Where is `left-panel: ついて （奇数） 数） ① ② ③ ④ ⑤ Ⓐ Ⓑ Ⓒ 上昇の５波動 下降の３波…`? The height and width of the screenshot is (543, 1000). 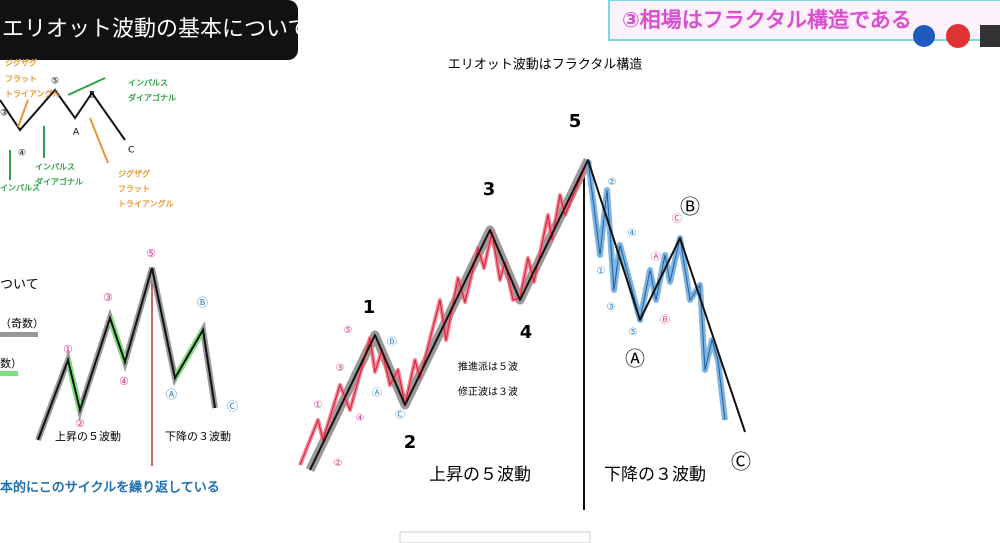 left-panel: ついて （奇数） 数） ① ② ③ ④ ⑤ Ⓐ Ⓑ Ⓒ 上昇の５波動 下降の３波… is located at coordinates (119, 371).